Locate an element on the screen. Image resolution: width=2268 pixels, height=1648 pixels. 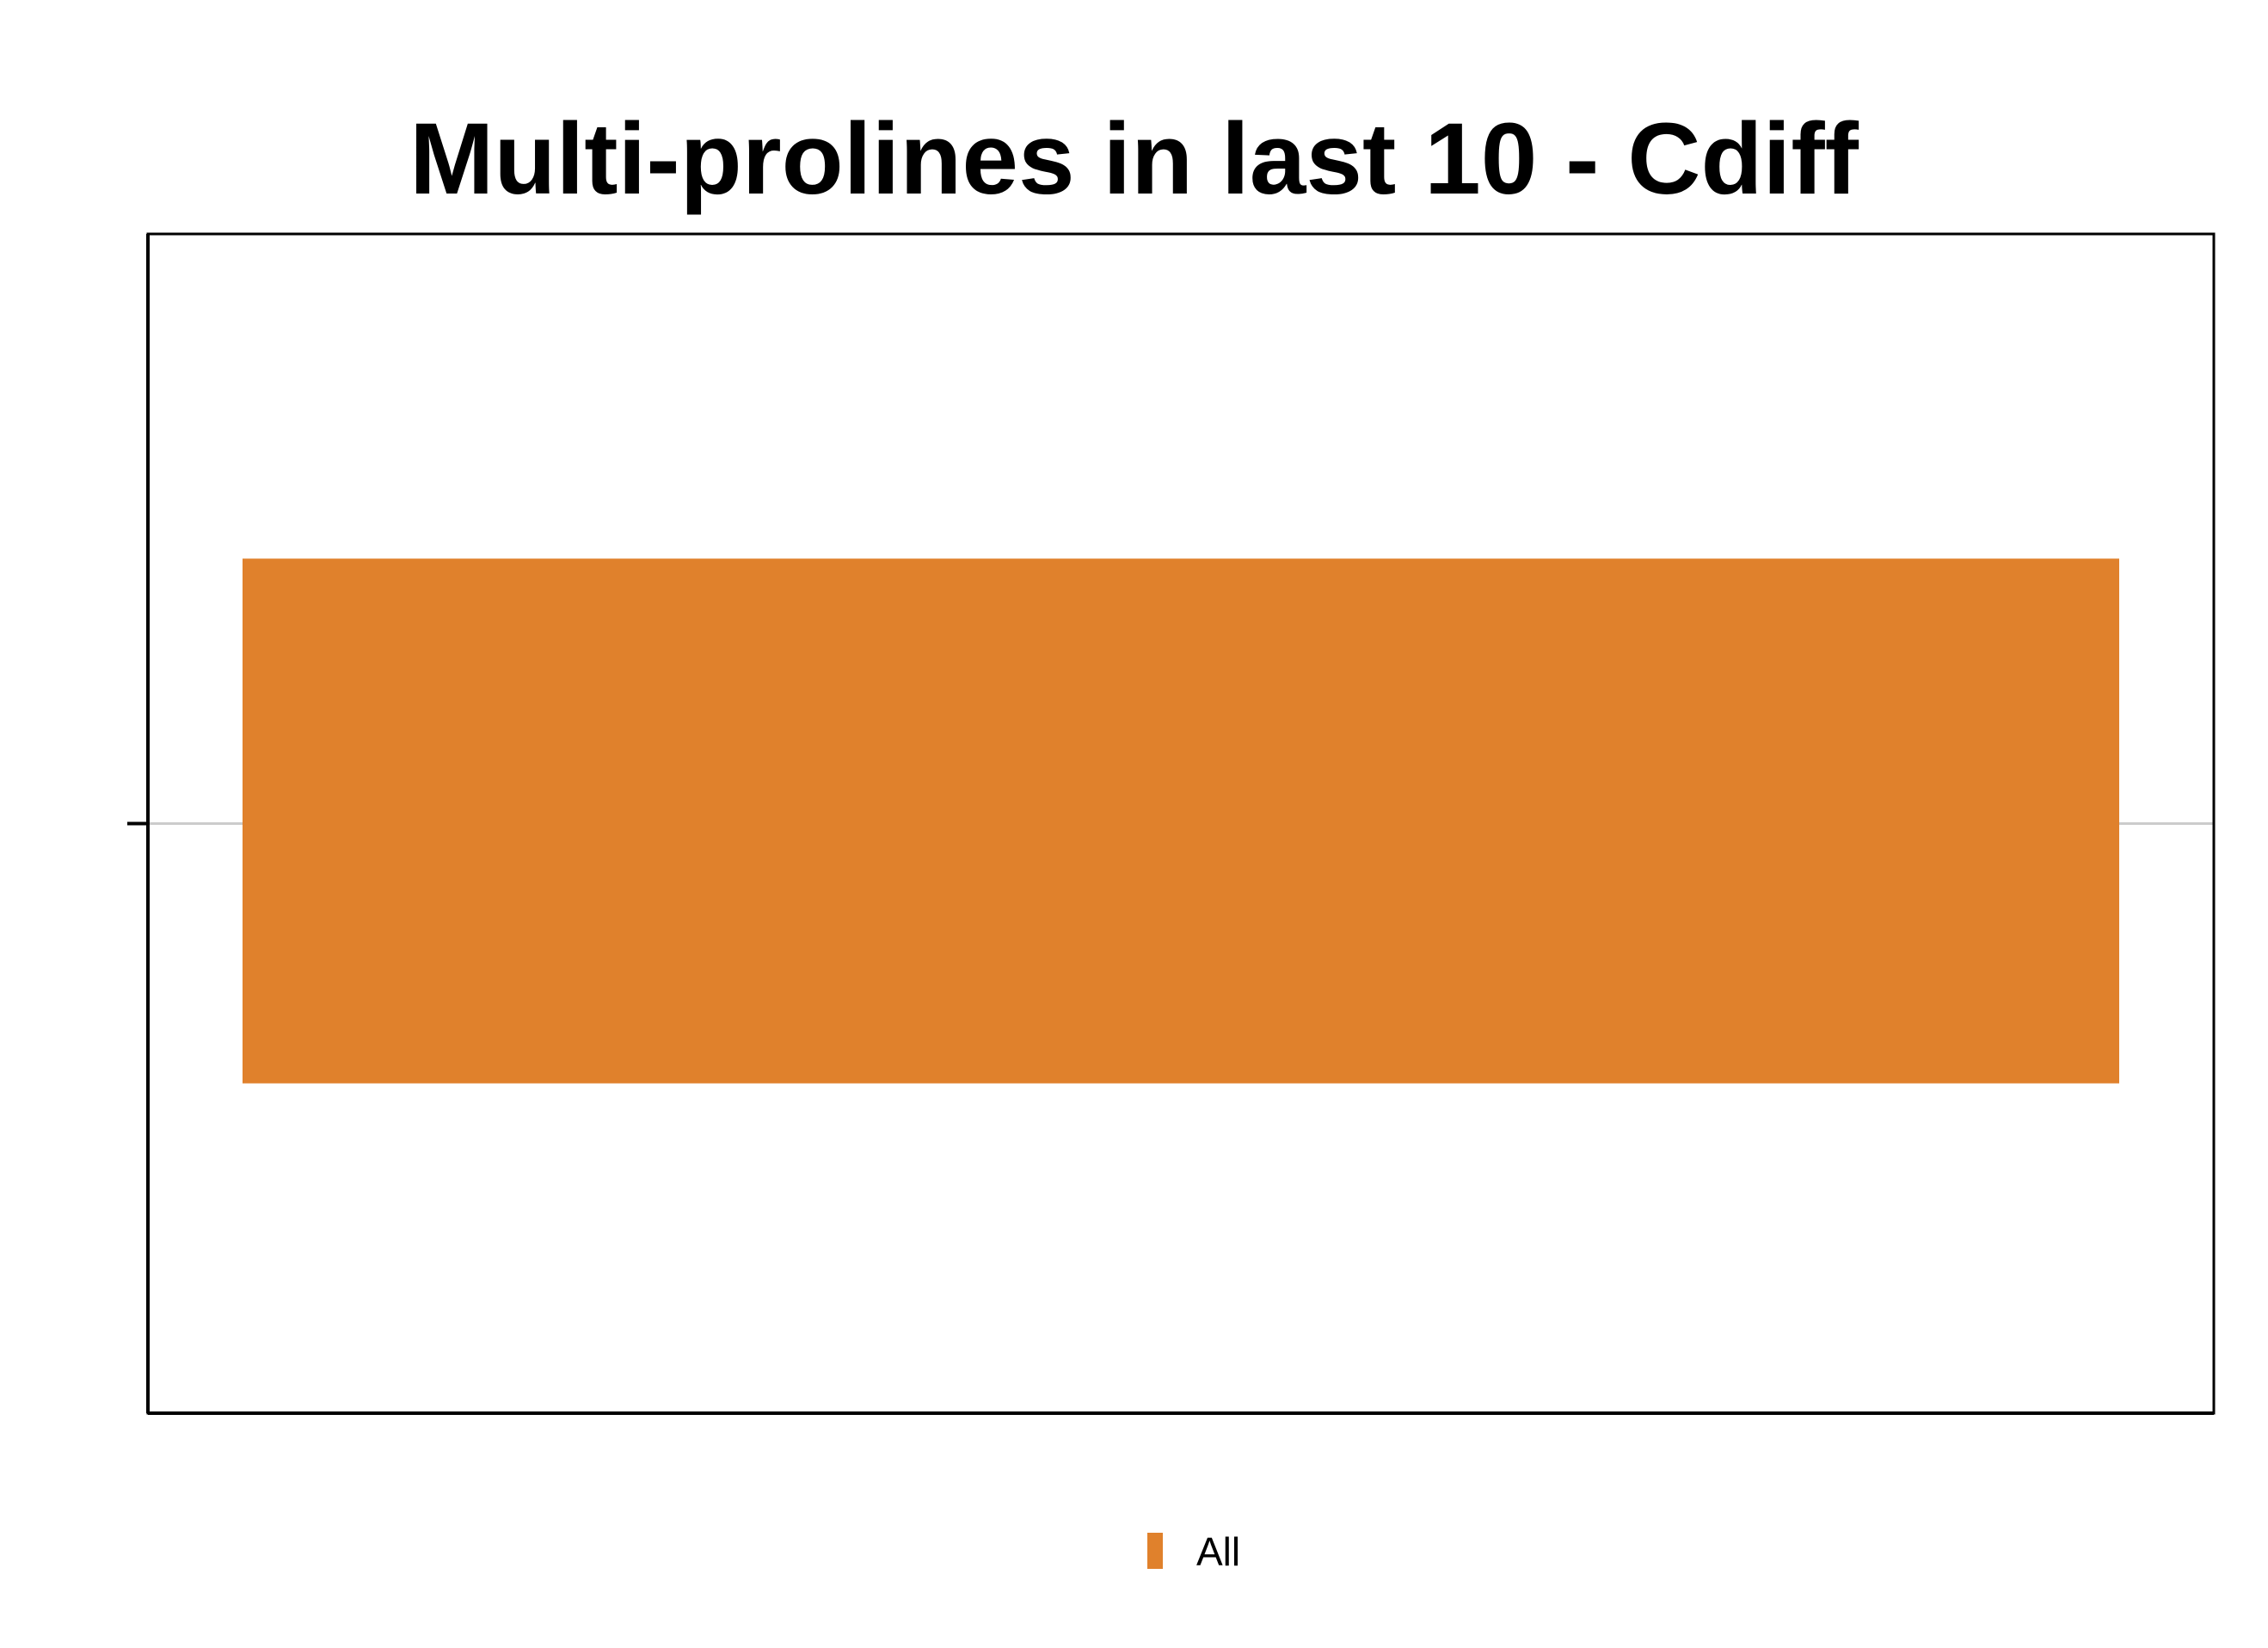
legend-swatch is located at coordinates (1155, 1551).